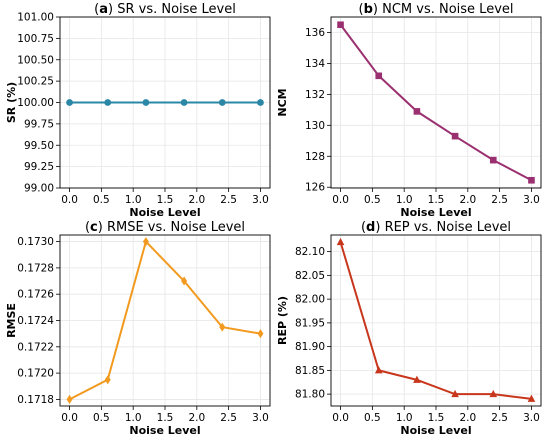 The width and height of the screenshot is (550, 442). I want to click on y-tick-label: 0.1722, so click(35, 347).